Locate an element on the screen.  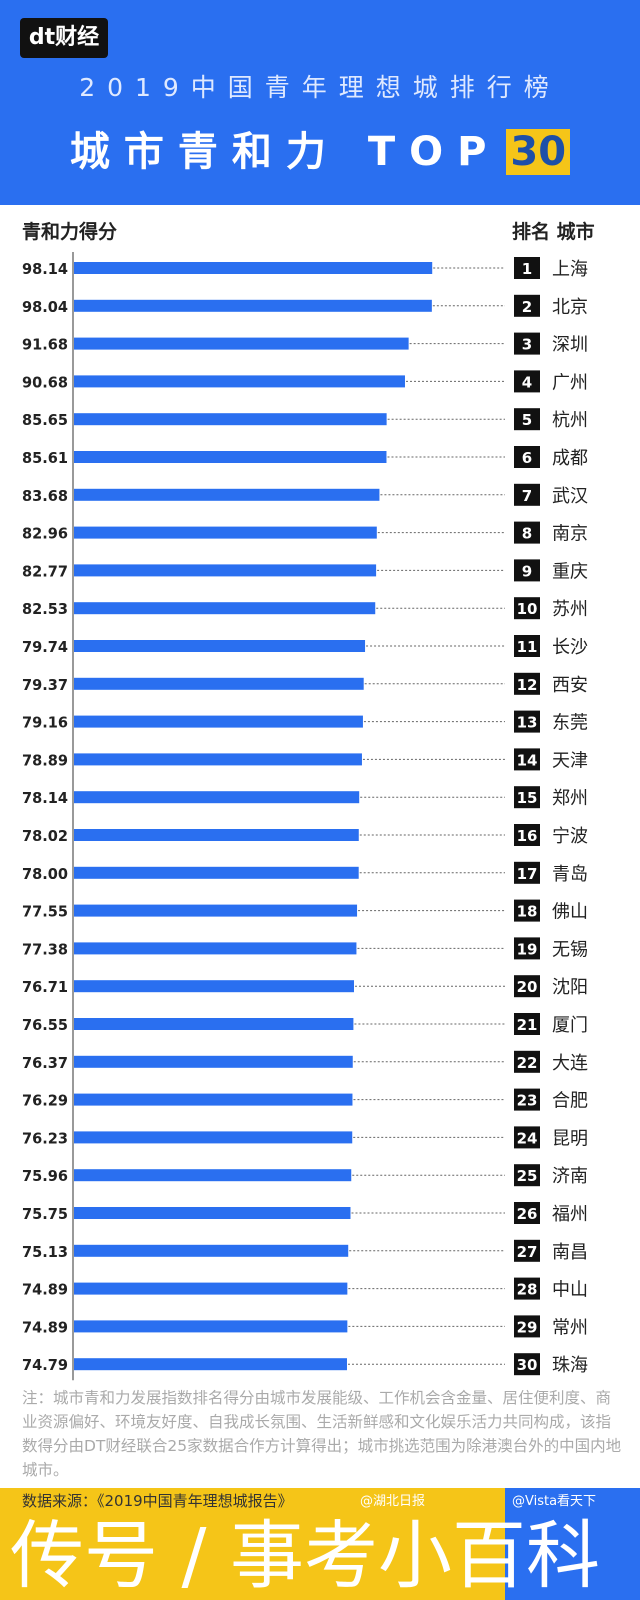
city-label: 上海 is located at coordinates (570, 269).